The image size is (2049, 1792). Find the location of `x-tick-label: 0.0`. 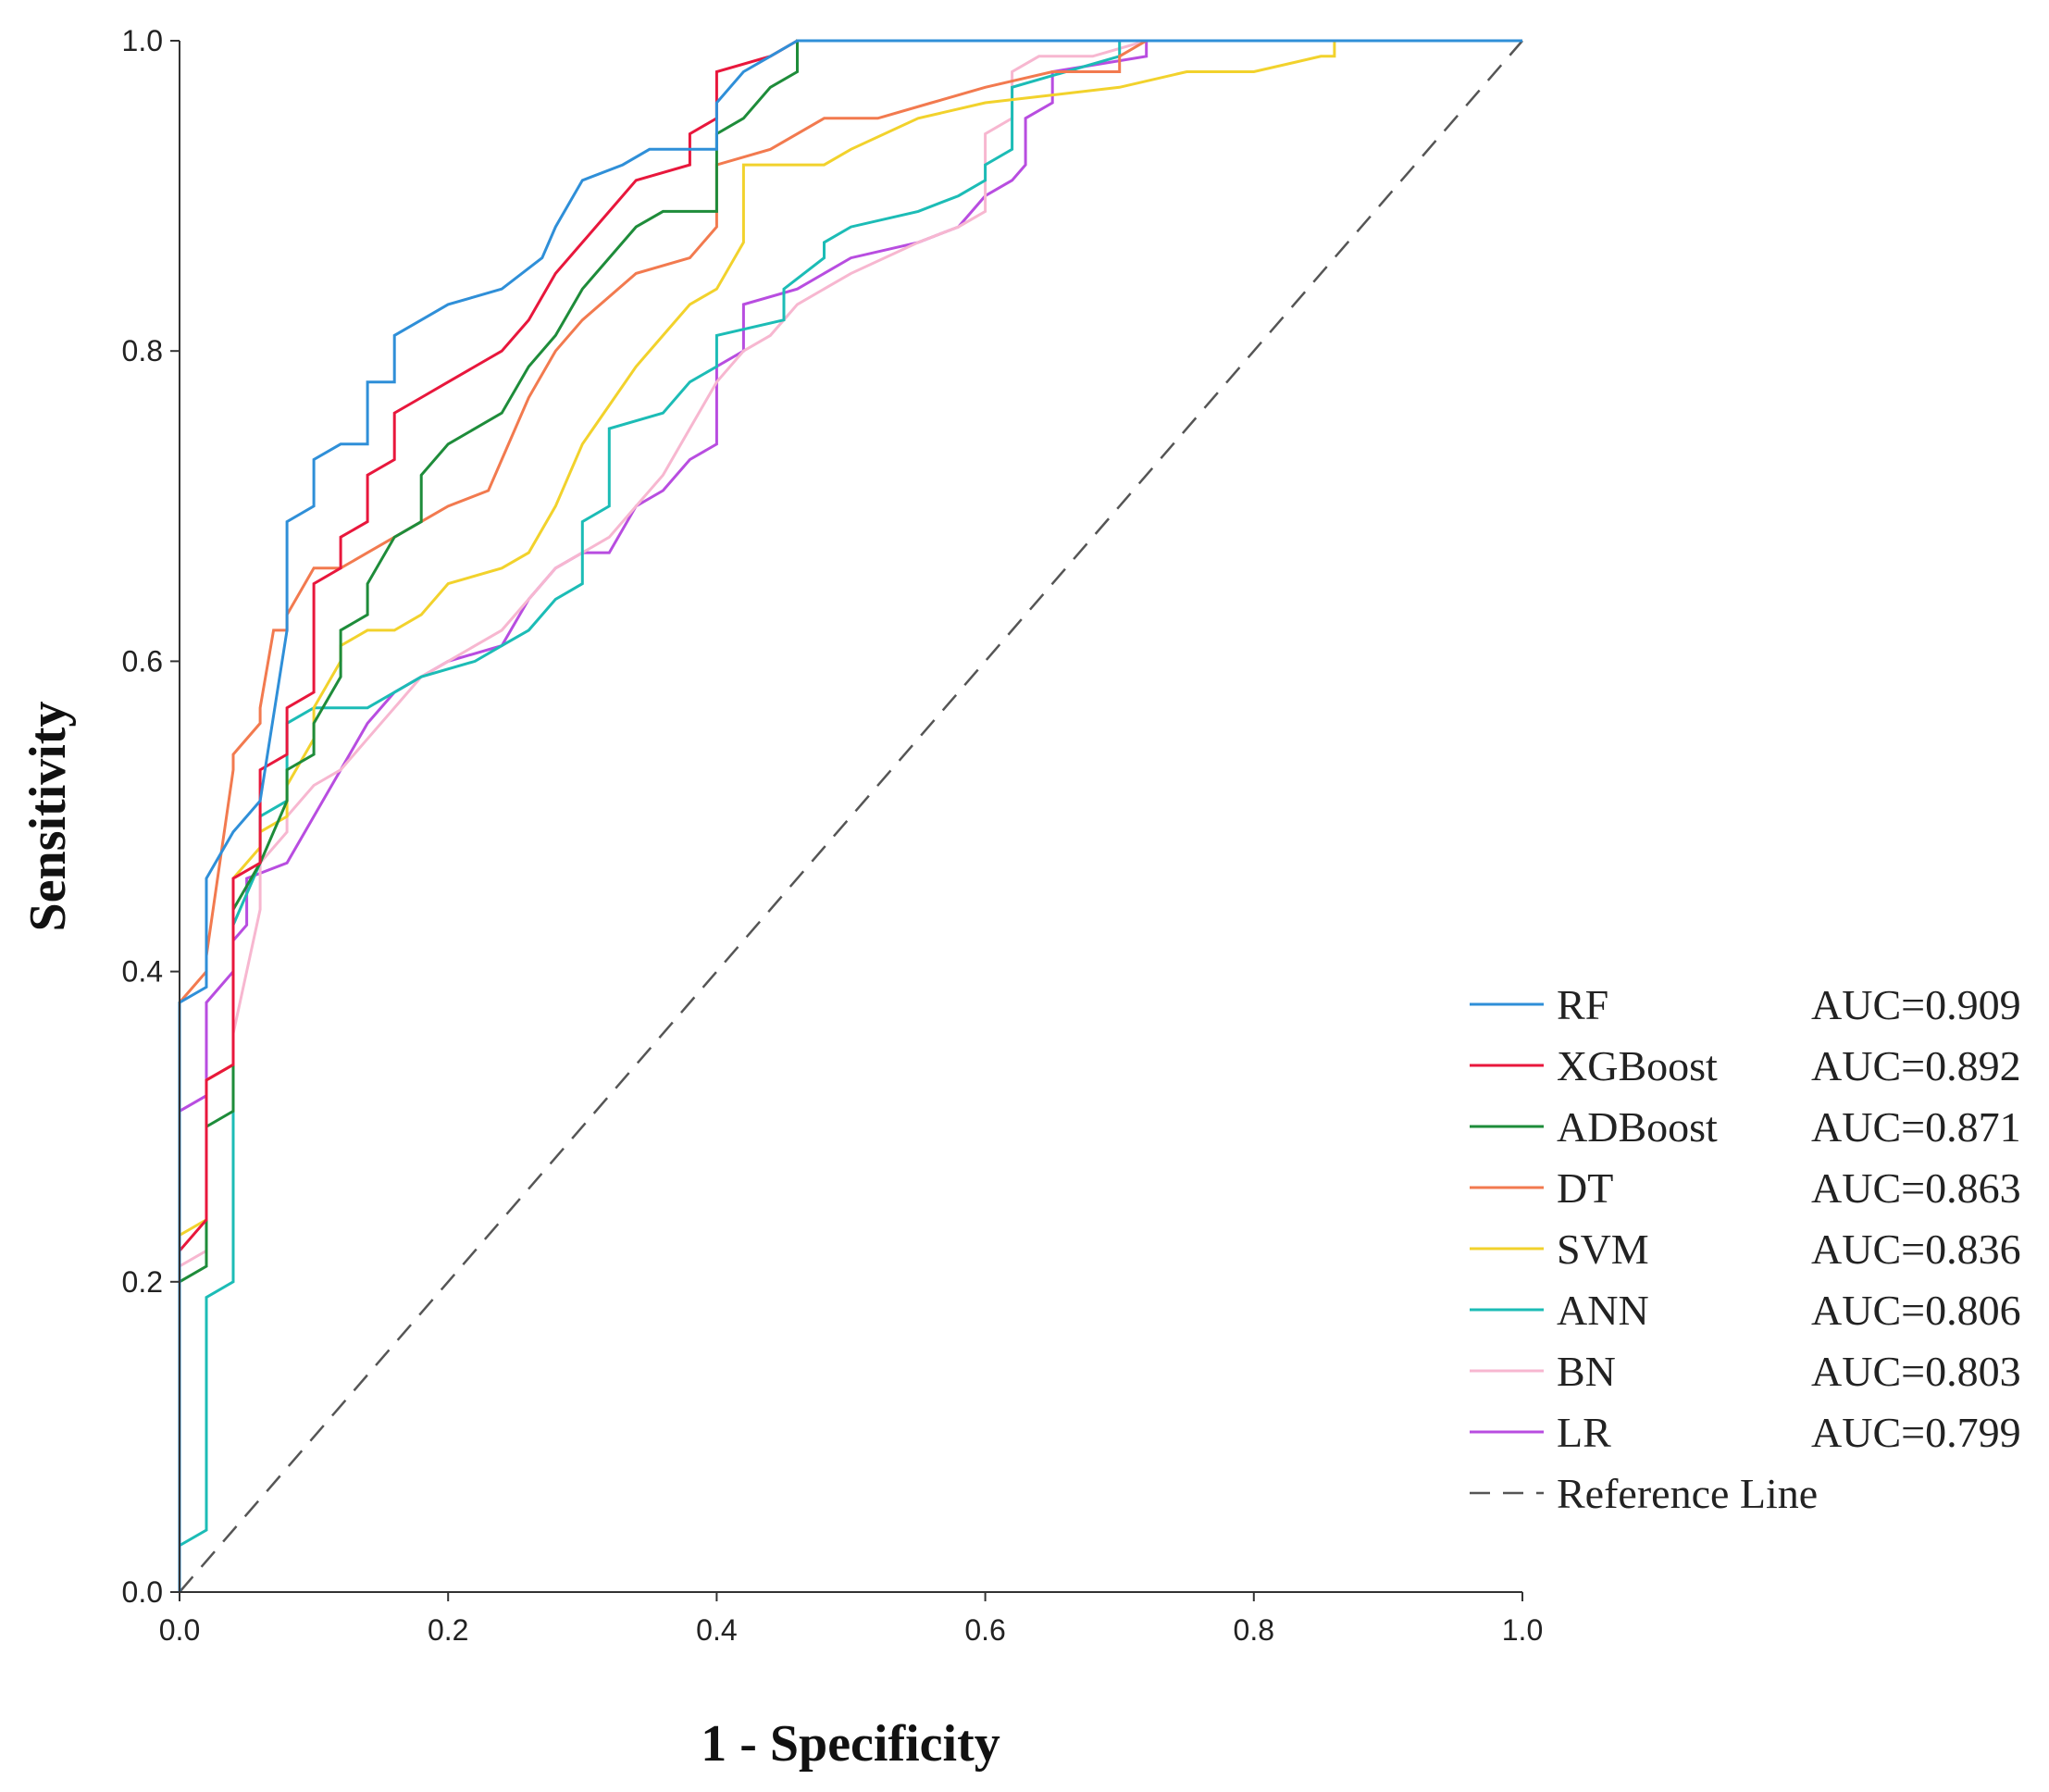

x-tick-label: 0.0 is located at coordinates (179, 1630).